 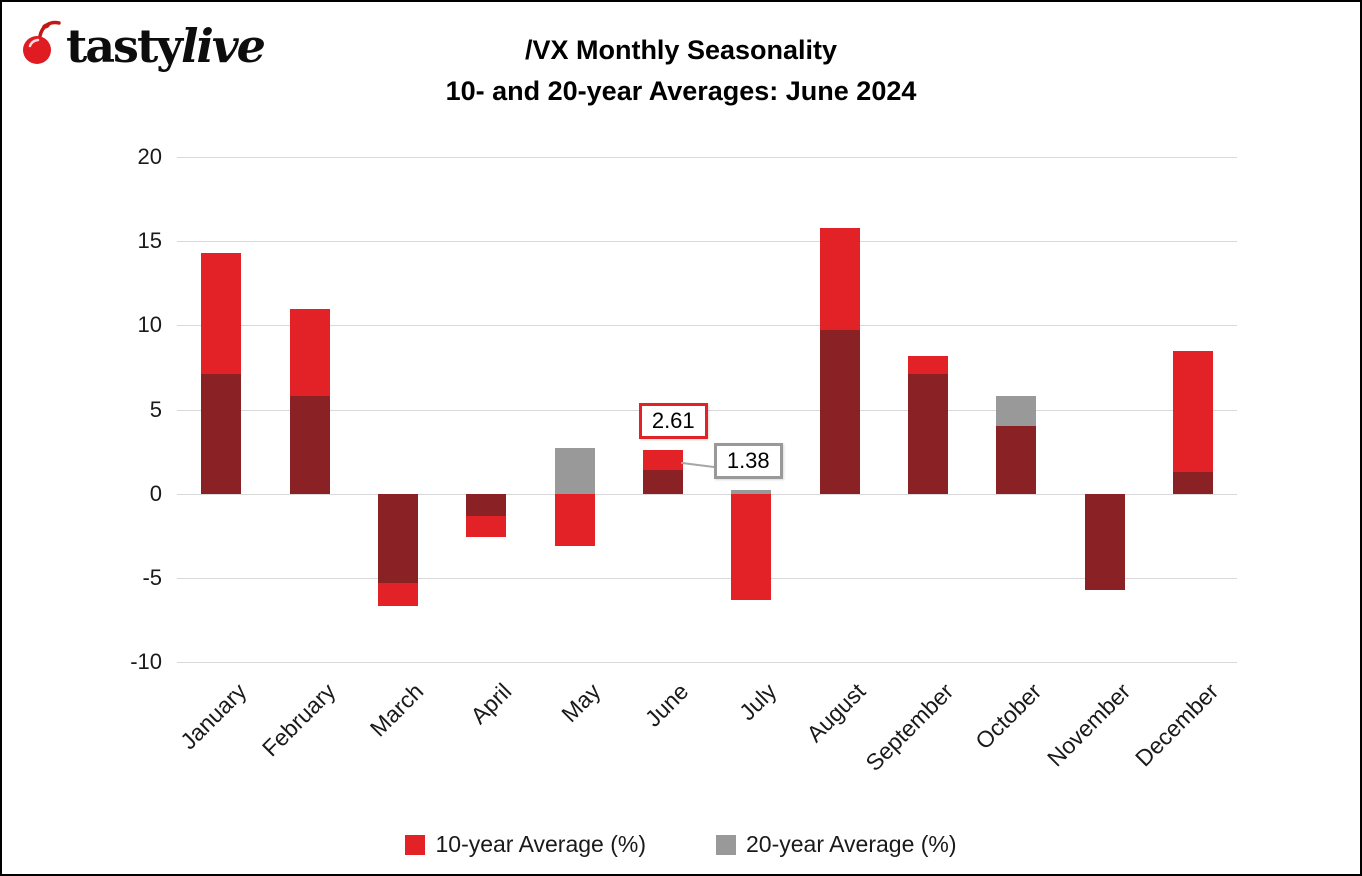 I want to click on logo-wordmark: tastylive, so click(x=166, y=46).